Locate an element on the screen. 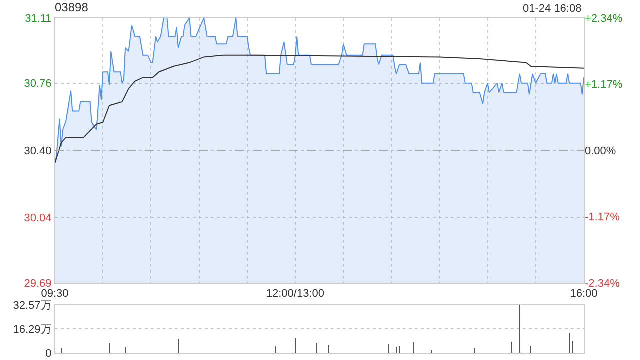 This screenshot has width=640, height=360. text: 01-24 16:08 is located at coordinates (552, 9).